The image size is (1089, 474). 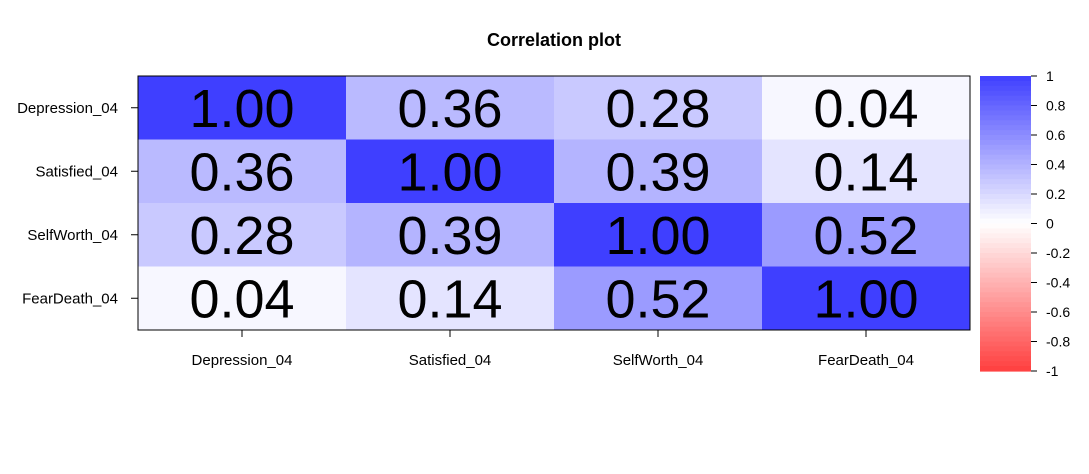 What do you see at coordinates (1058, 342) in the screenshot?
I see `colorbar-tick-label: -0.8` at bounding box center [1058, 342].